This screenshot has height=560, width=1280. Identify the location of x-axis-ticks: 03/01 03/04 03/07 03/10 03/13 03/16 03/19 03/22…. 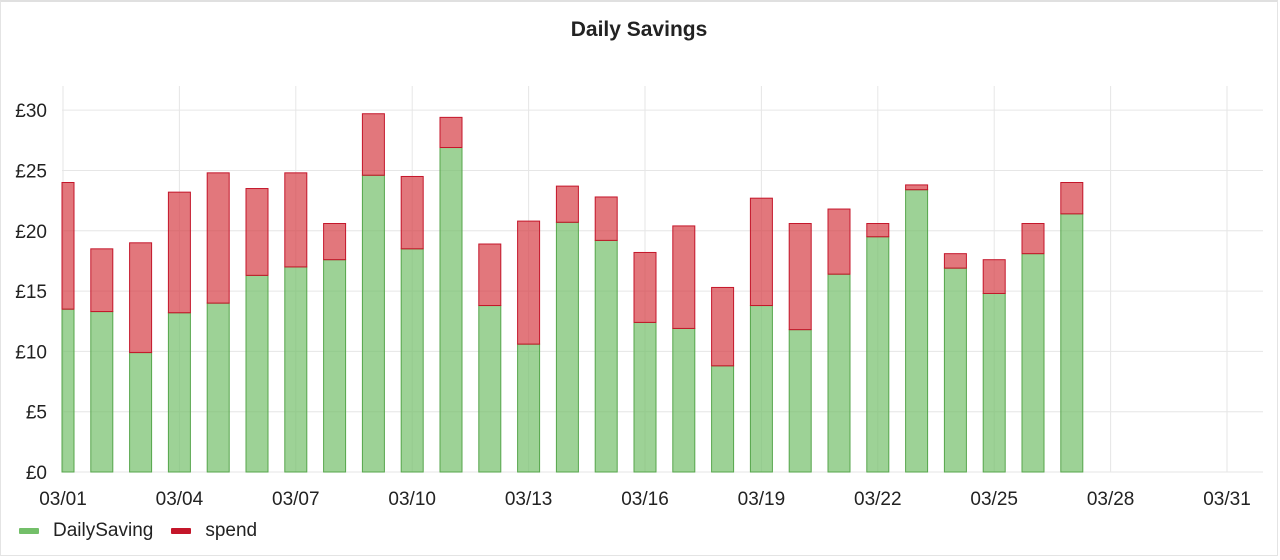
(645, 499).